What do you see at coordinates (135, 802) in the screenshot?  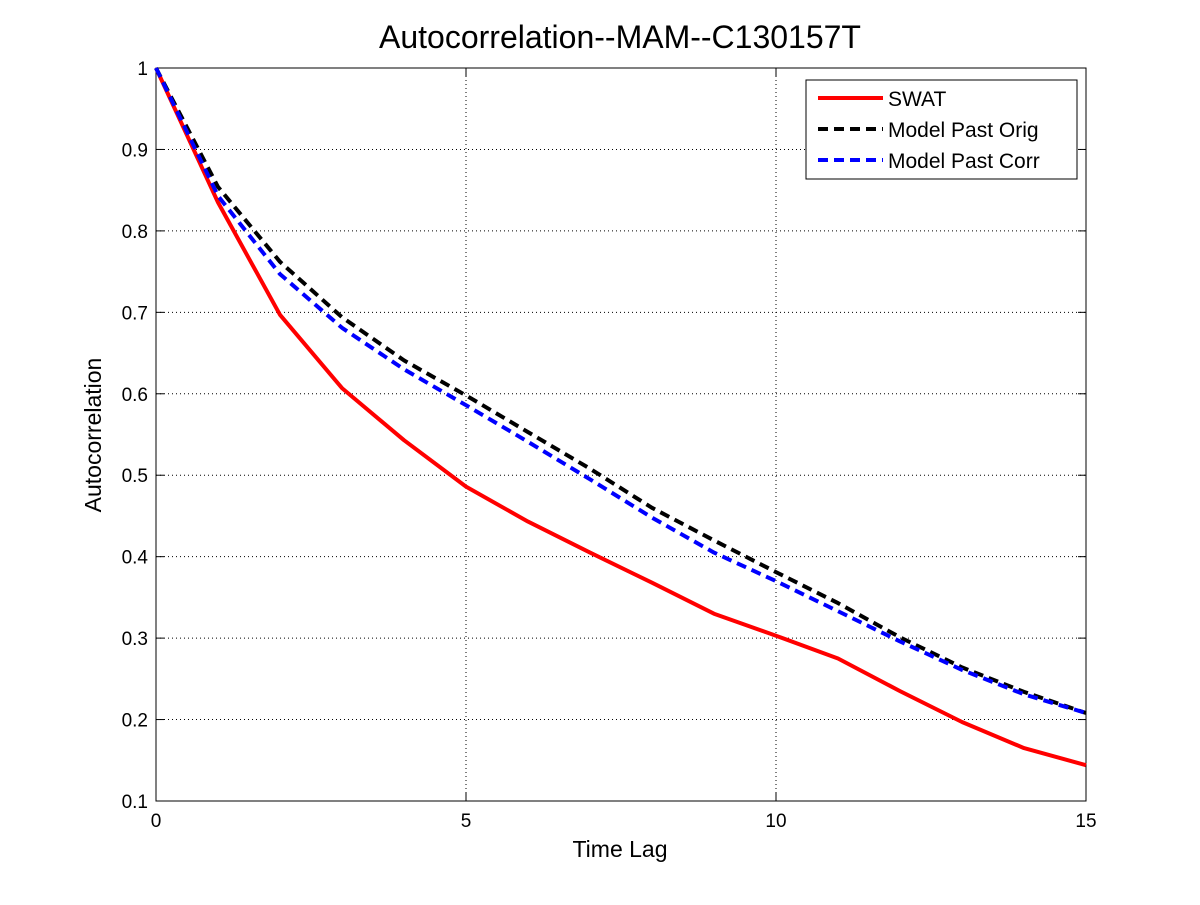 I see `y-tick-label: 0.1` at bounding box center [135, 802].